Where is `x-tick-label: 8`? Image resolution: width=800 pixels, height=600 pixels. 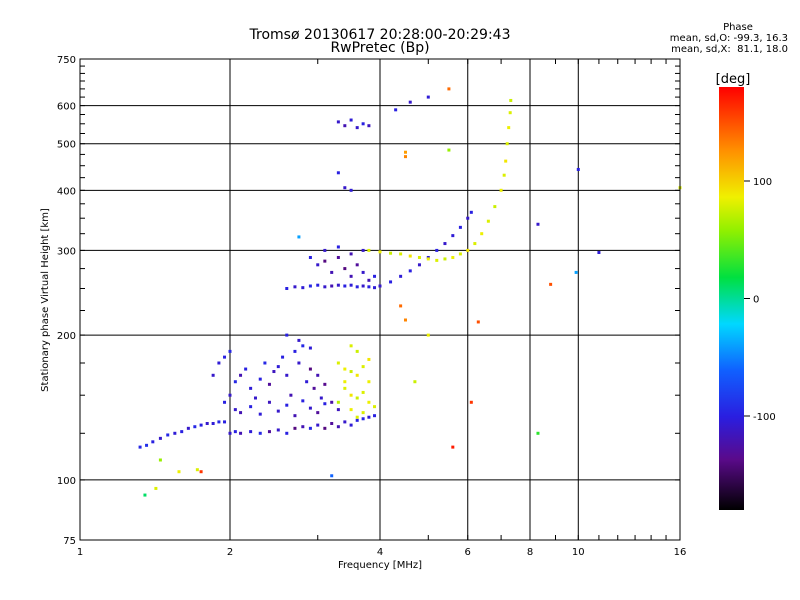 x-tick-label: 8 is located at coordinates (530, 552).